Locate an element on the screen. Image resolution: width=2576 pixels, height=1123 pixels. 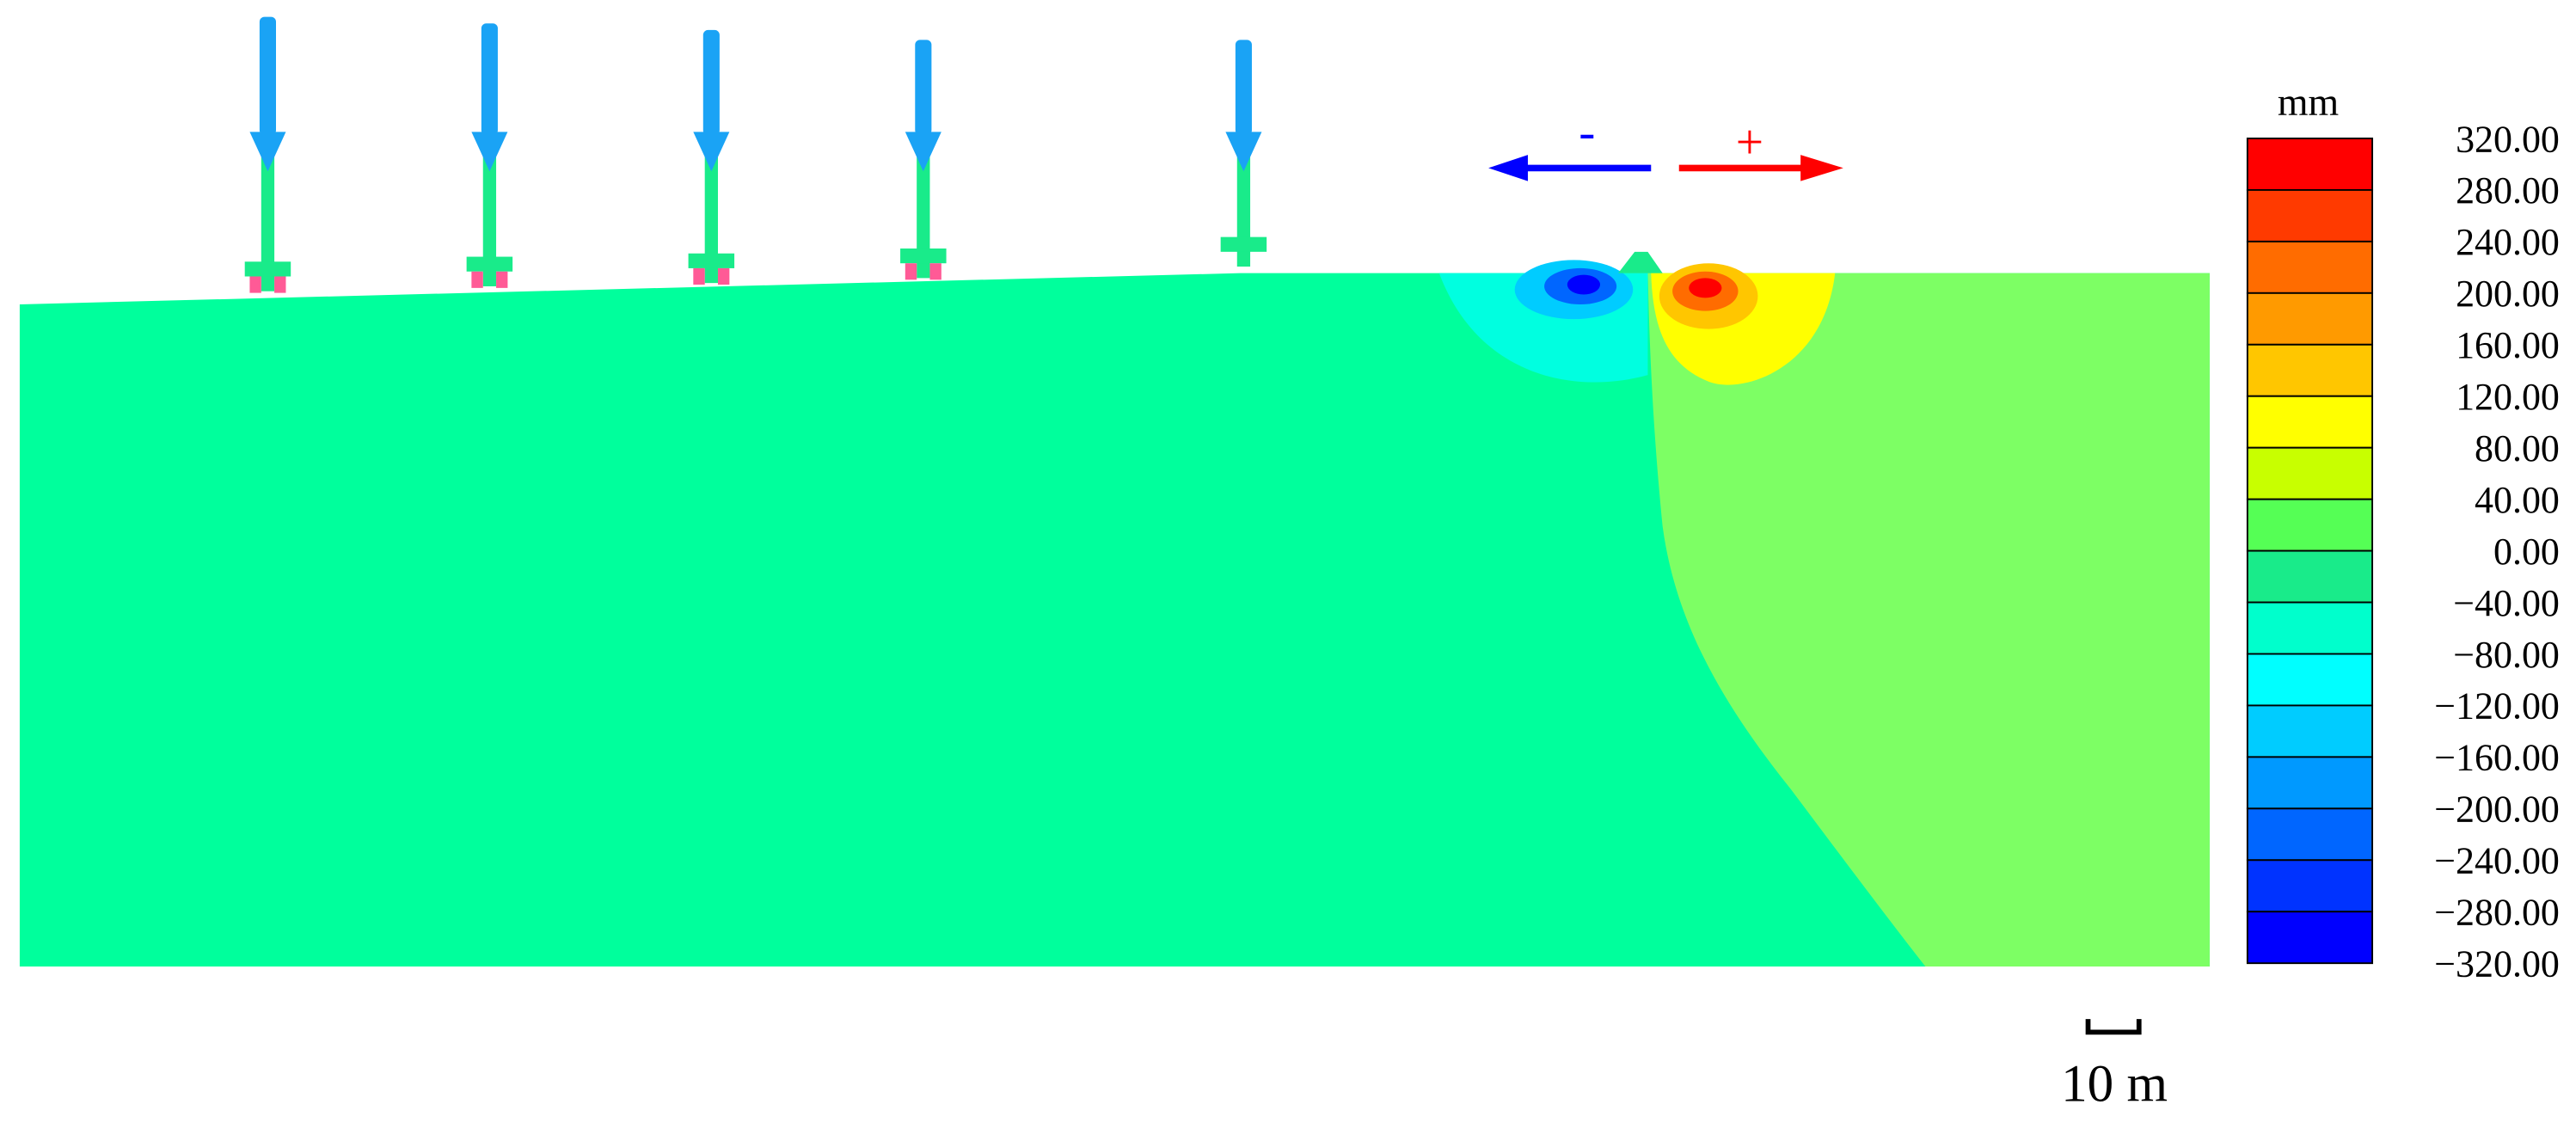
colorbar-label: −280.00 is located at coordinates (2497, 913).